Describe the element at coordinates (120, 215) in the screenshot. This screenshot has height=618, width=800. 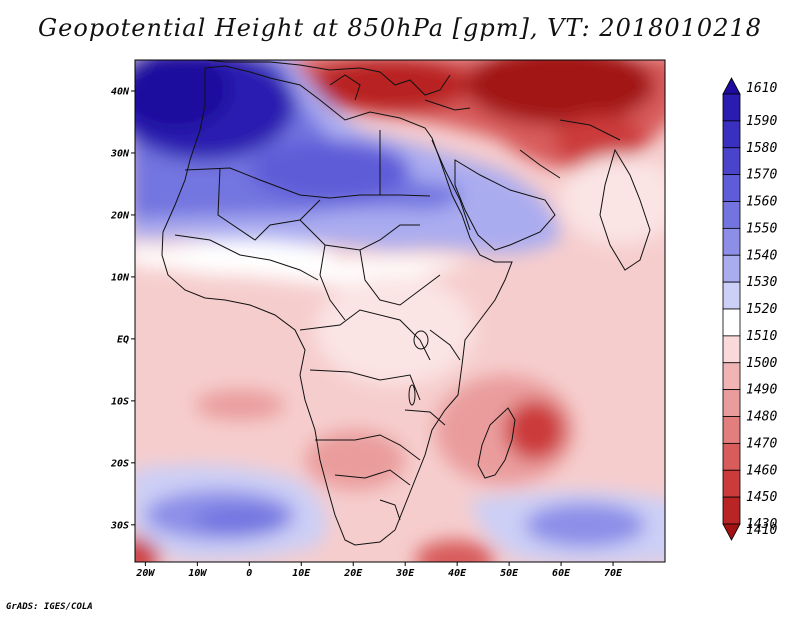
I see `lat-tick-label: 20N` at that location.